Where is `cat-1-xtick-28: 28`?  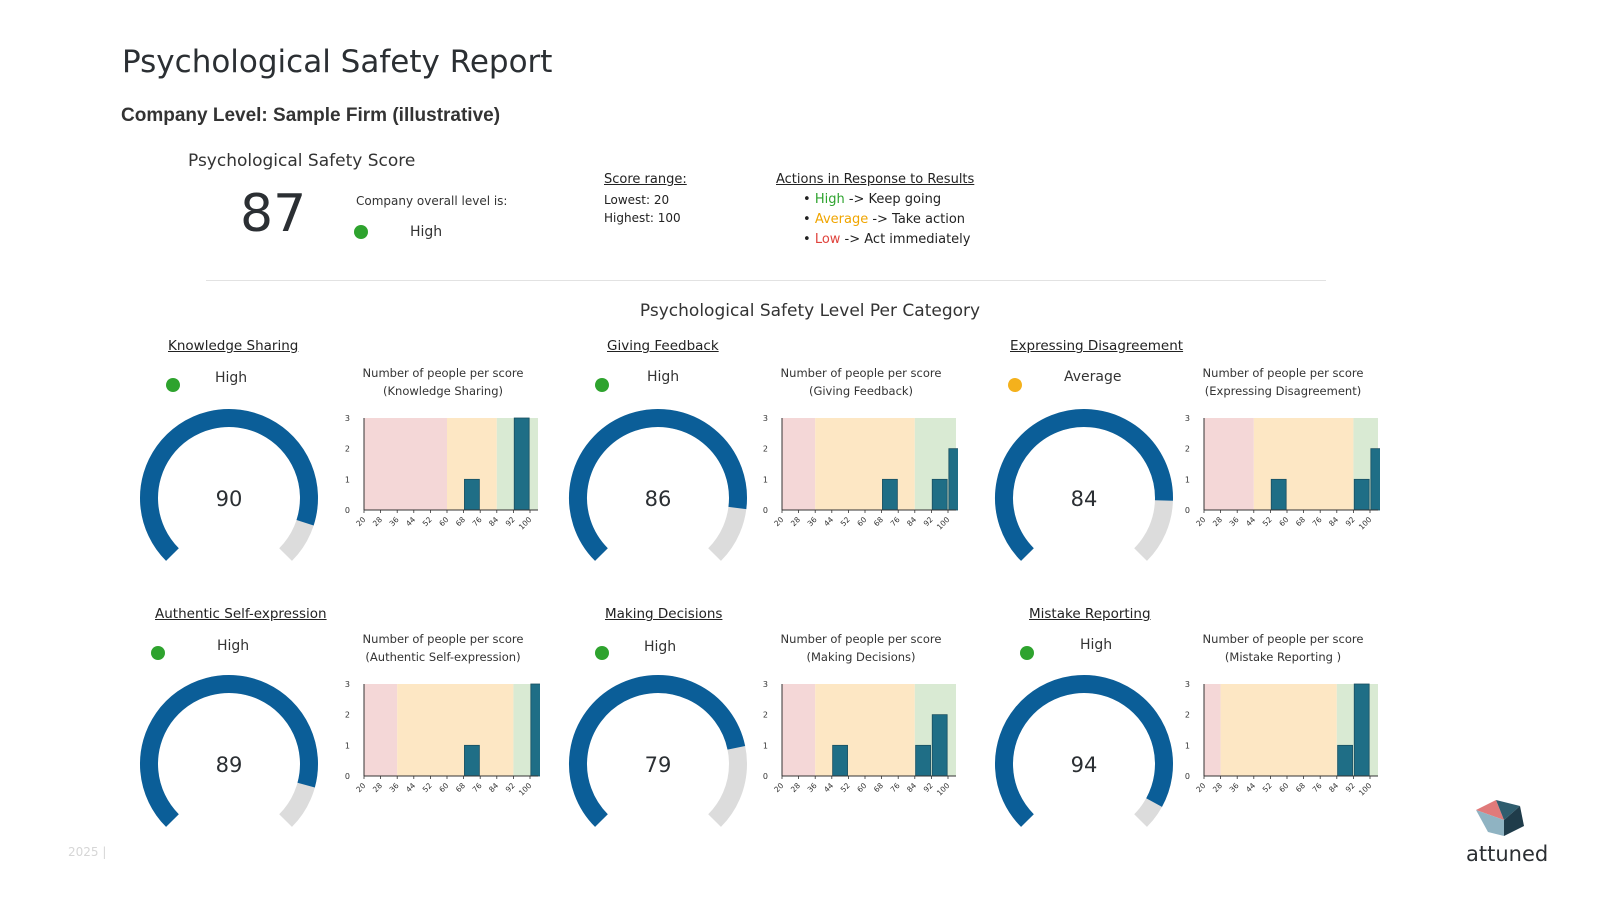 cat-1-xtick-28: 28 is located at coordinates (377, 521).